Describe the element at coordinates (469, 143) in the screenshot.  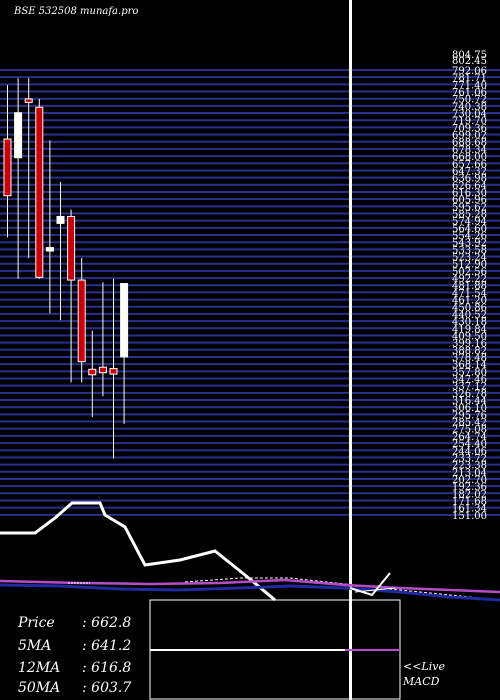
I see `price-tick-label: 688.68` at that location.